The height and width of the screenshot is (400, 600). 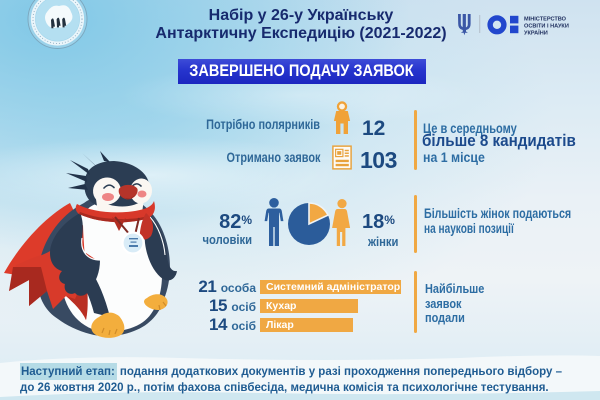 I want to click on svg-text: ОСВІТИ І НАУКИ, so click(x=546, y=27).